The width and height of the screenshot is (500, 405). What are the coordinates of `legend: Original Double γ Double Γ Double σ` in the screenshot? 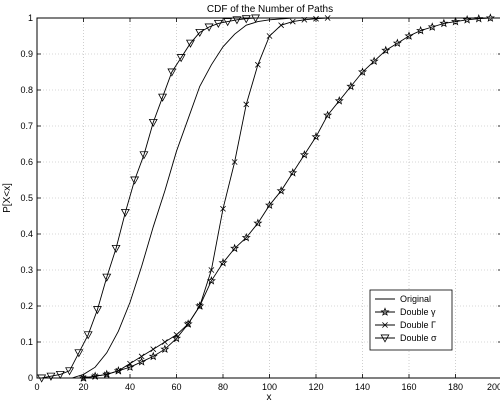 It's located at (411, 320).